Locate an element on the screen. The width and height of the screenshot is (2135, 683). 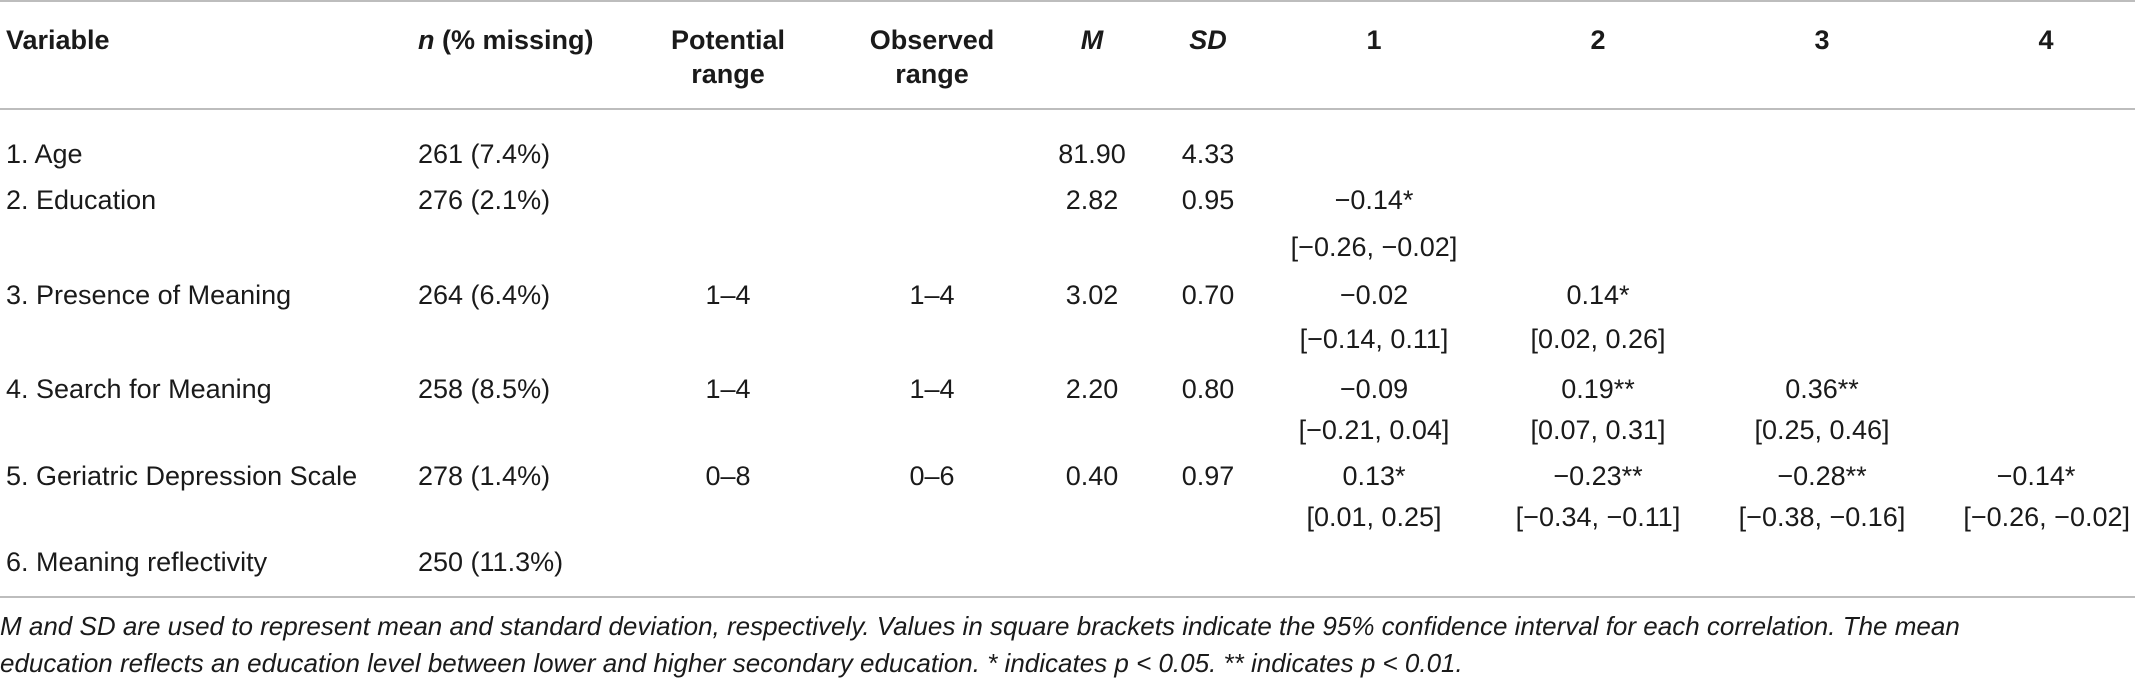
row-1-sd: 4.33 is located at coordinates (1208, 154).